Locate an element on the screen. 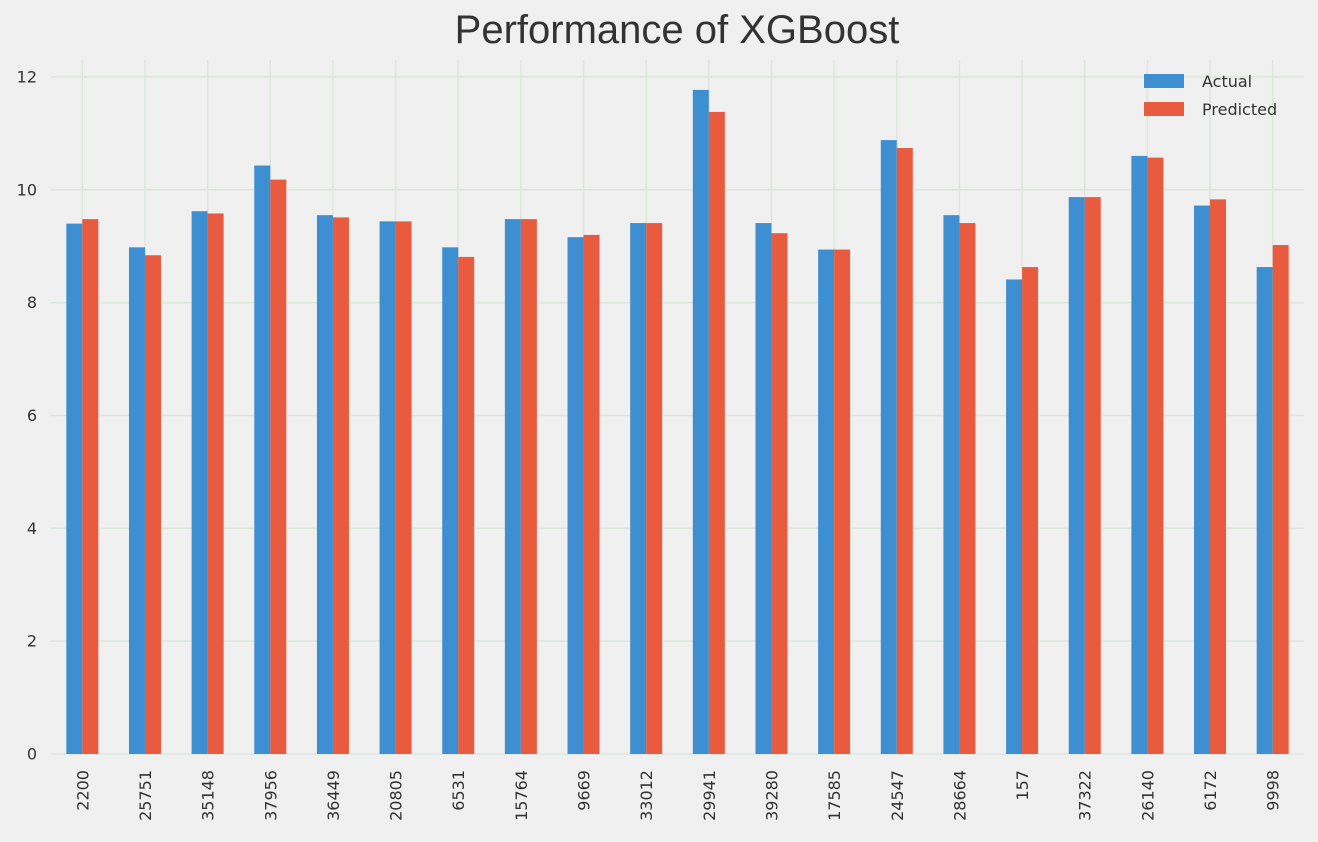  y-axis-ticks: 0 2 4 6 8 10 12 is located at coordinates (27, 415).